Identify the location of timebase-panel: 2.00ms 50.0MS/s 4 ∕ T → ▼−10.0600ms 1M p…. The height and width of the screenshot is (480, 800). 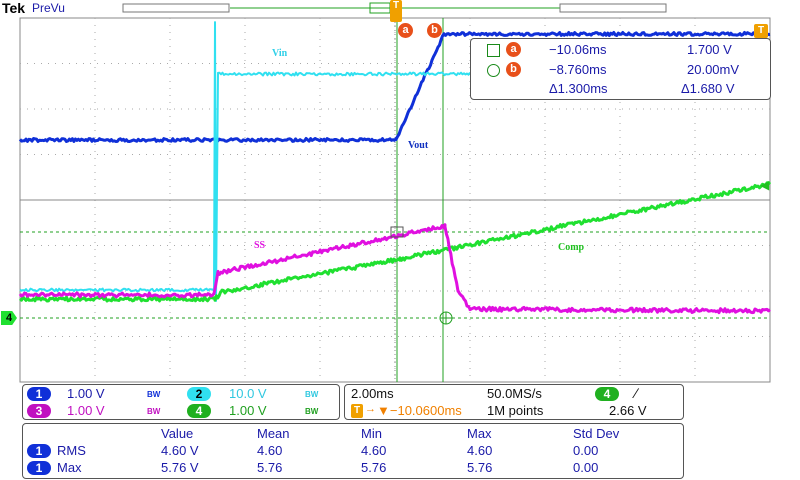
(514, 402).